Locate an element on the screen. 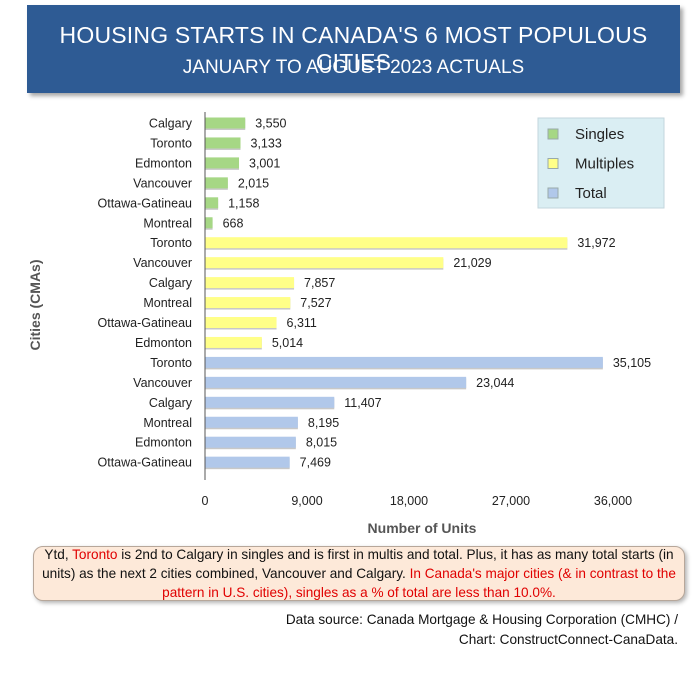  x-tick-label: 0 is located at coordinates (205, 501).